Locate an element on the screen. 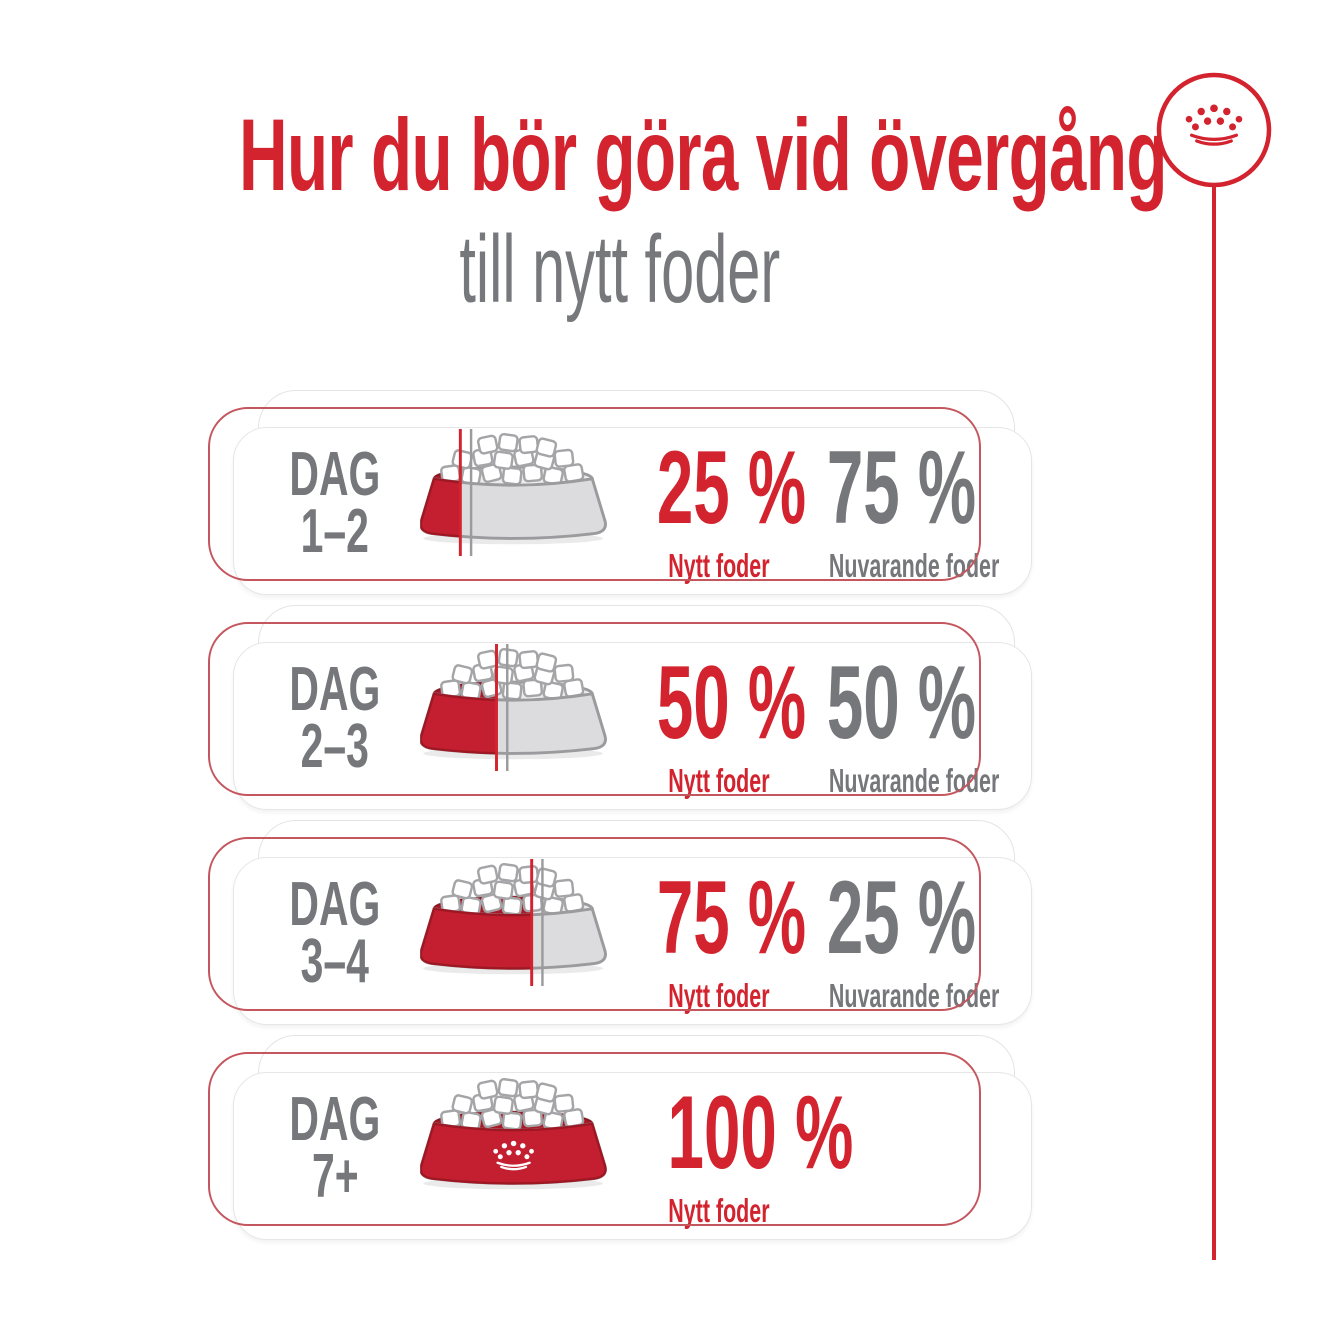 This screenshot has width=1320, height=1320. transition-step-row: DAG 1–2 is located at coordinates (623, 497).